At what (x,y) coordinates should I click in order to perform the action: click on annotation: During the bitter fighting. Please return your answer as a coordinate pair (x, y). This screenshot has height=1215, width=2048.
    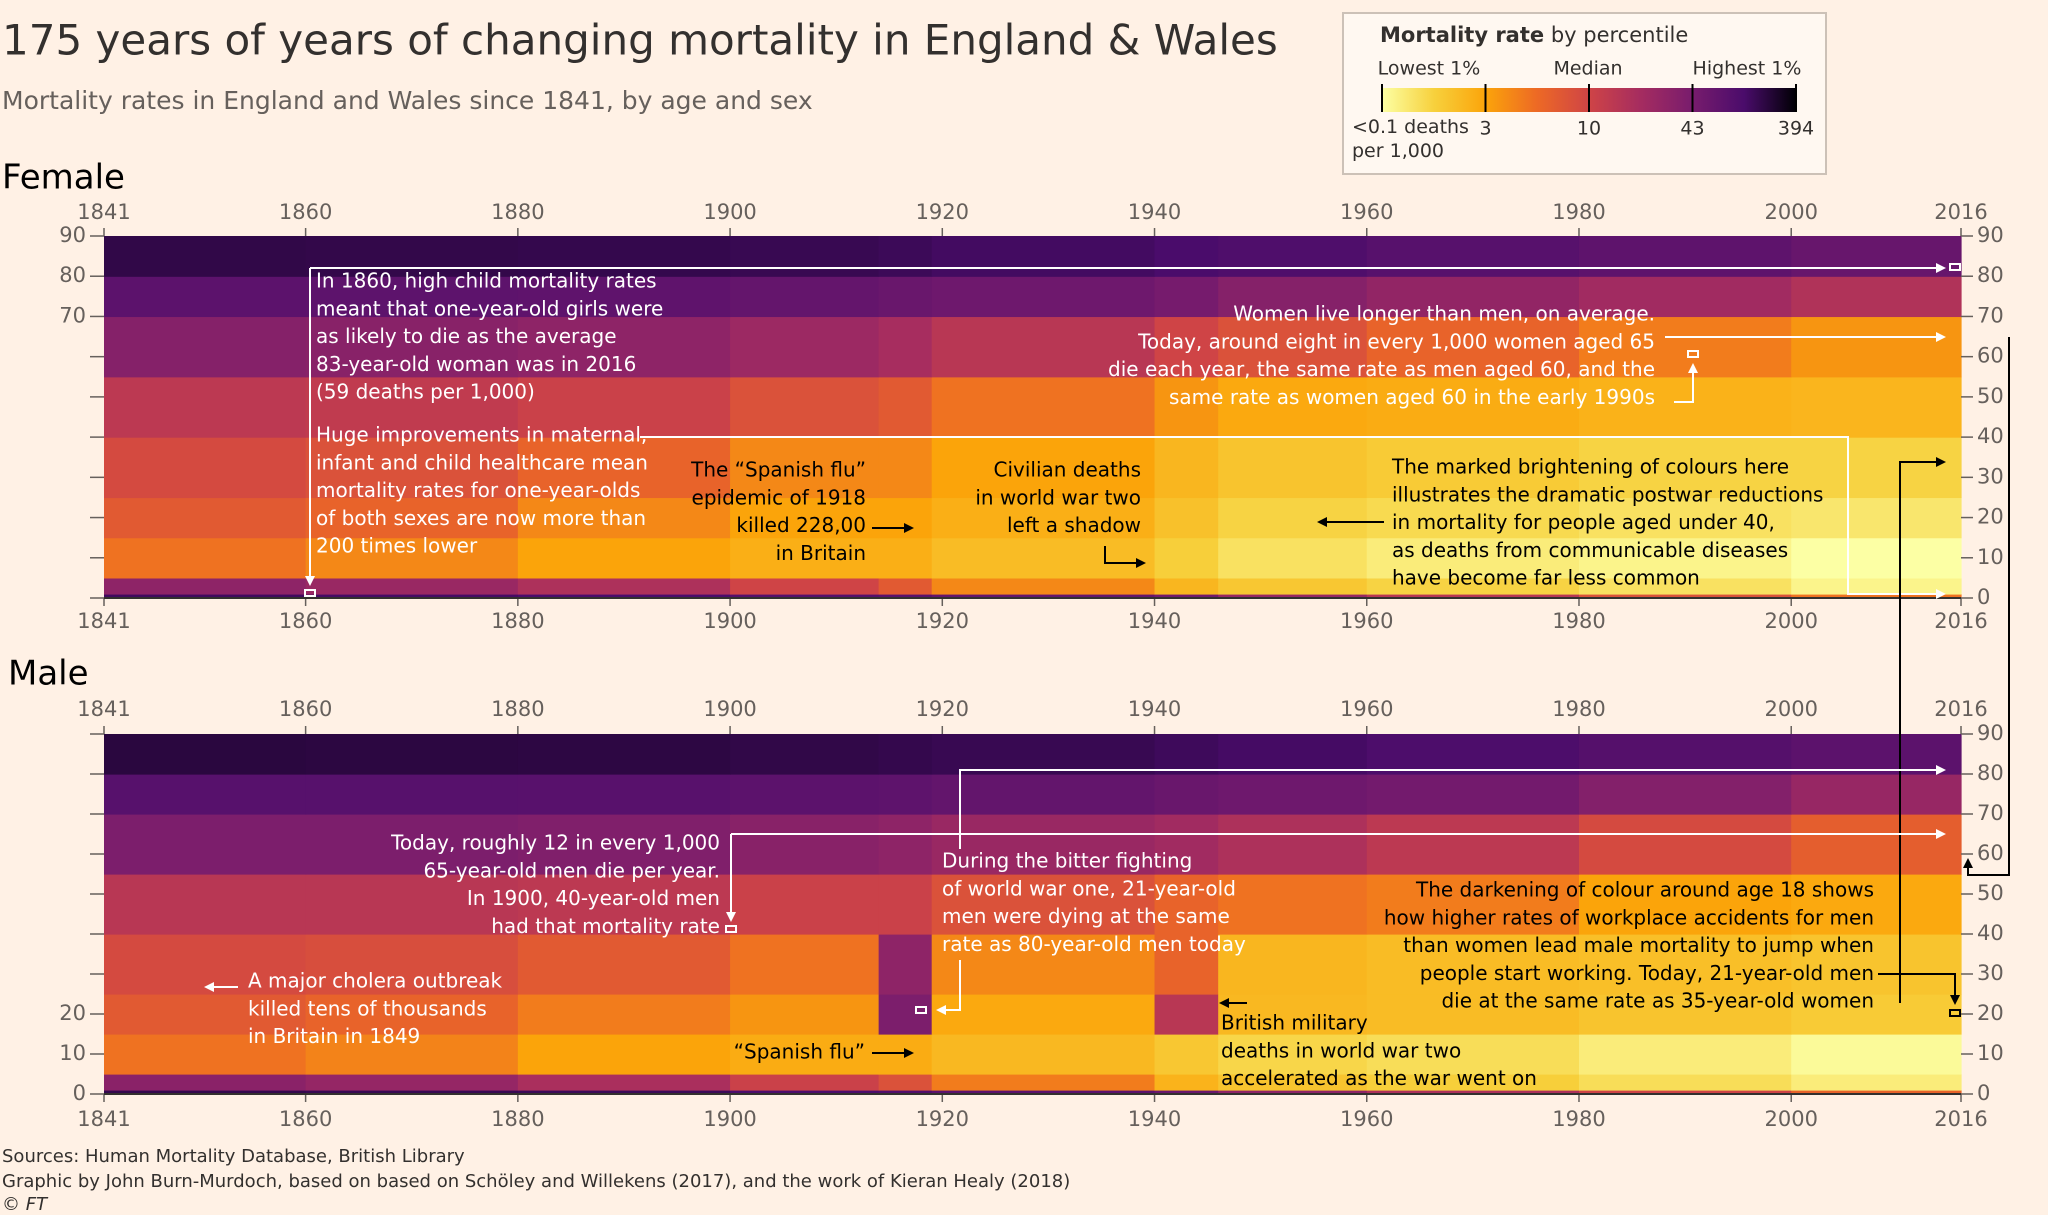
    Looking at the image, I should click on (1067, 861).